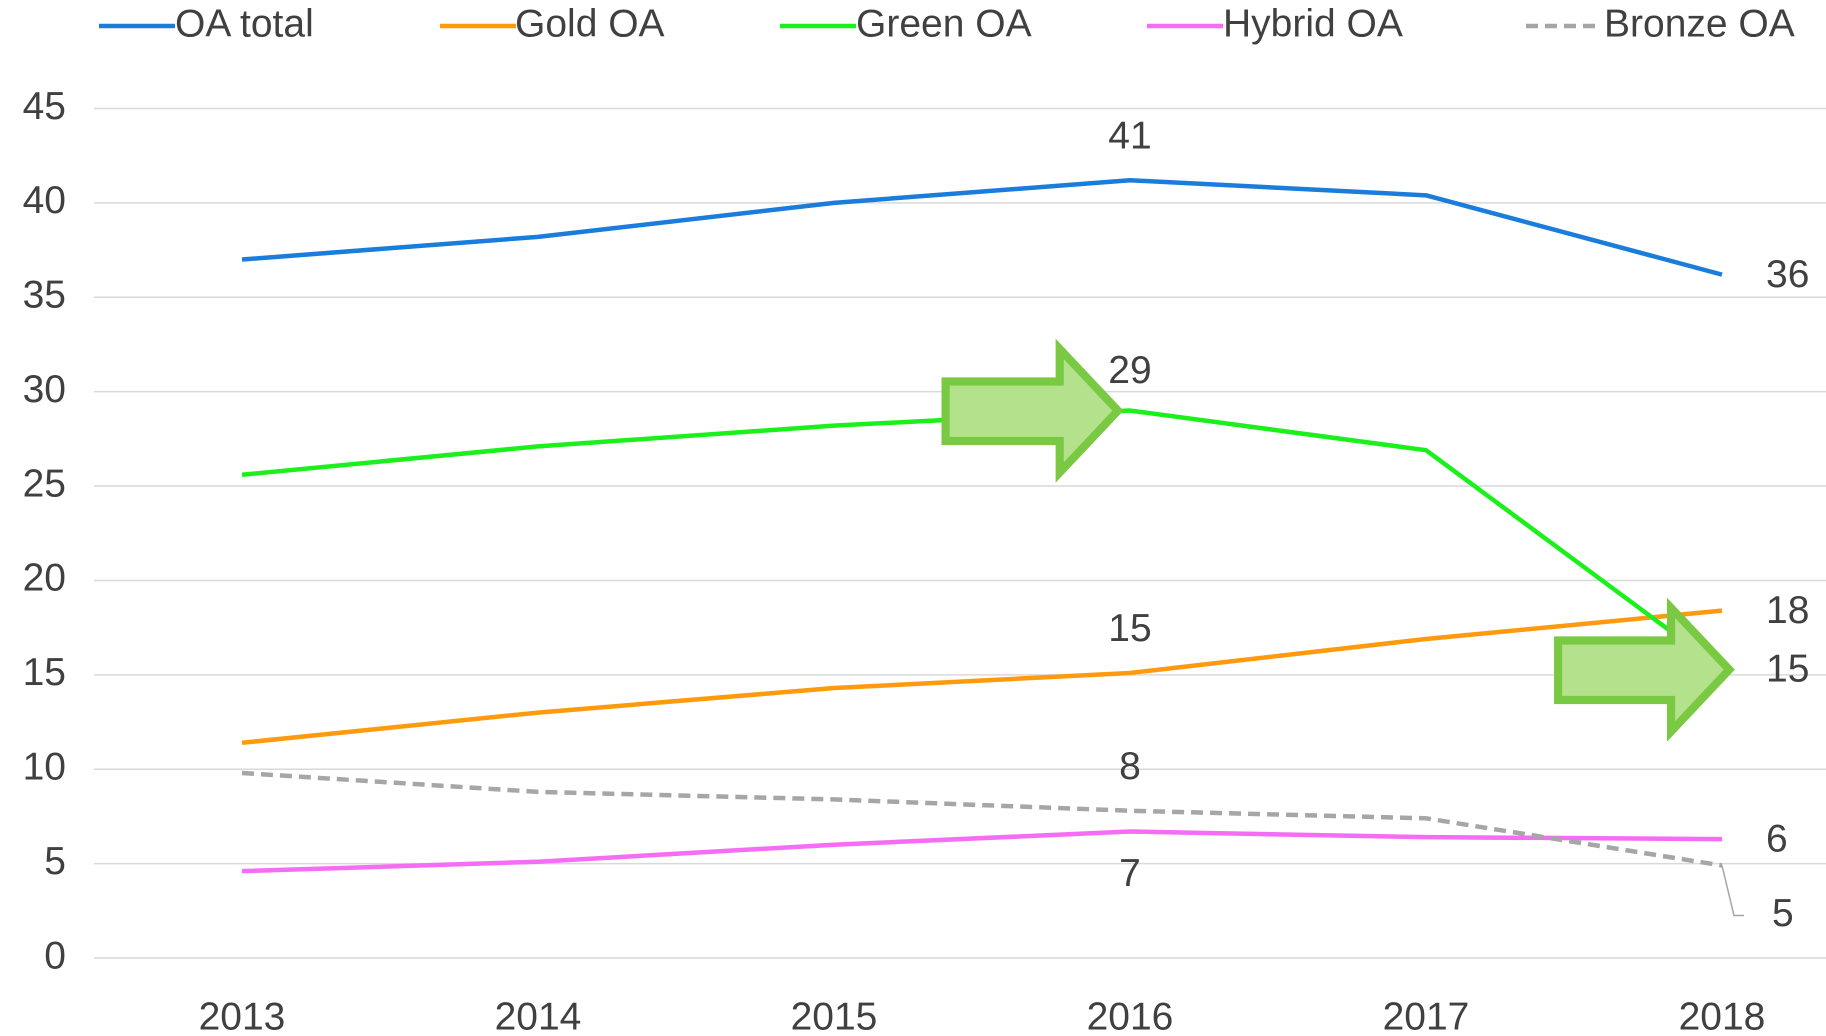 This screenshot has width=1826, height=1036. I want to click on y-tick-label: 10, so click(44, 767).